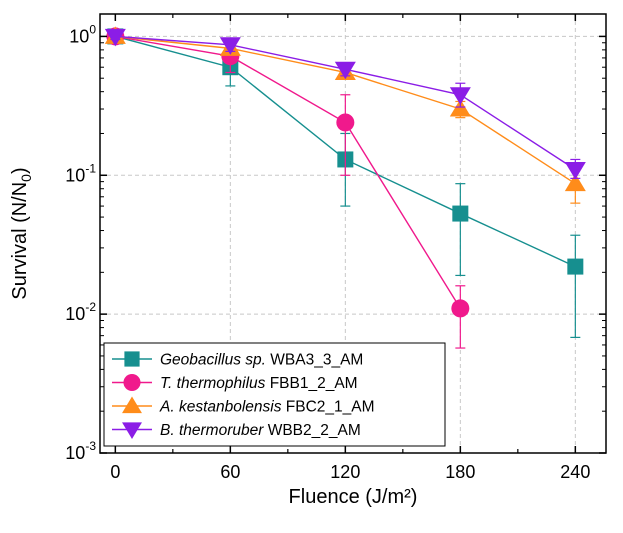  What do you see at coordinates (82, 34) in the screenshot?
I see `y-tick-label: 10⁰` at bounding box center [82, 34].